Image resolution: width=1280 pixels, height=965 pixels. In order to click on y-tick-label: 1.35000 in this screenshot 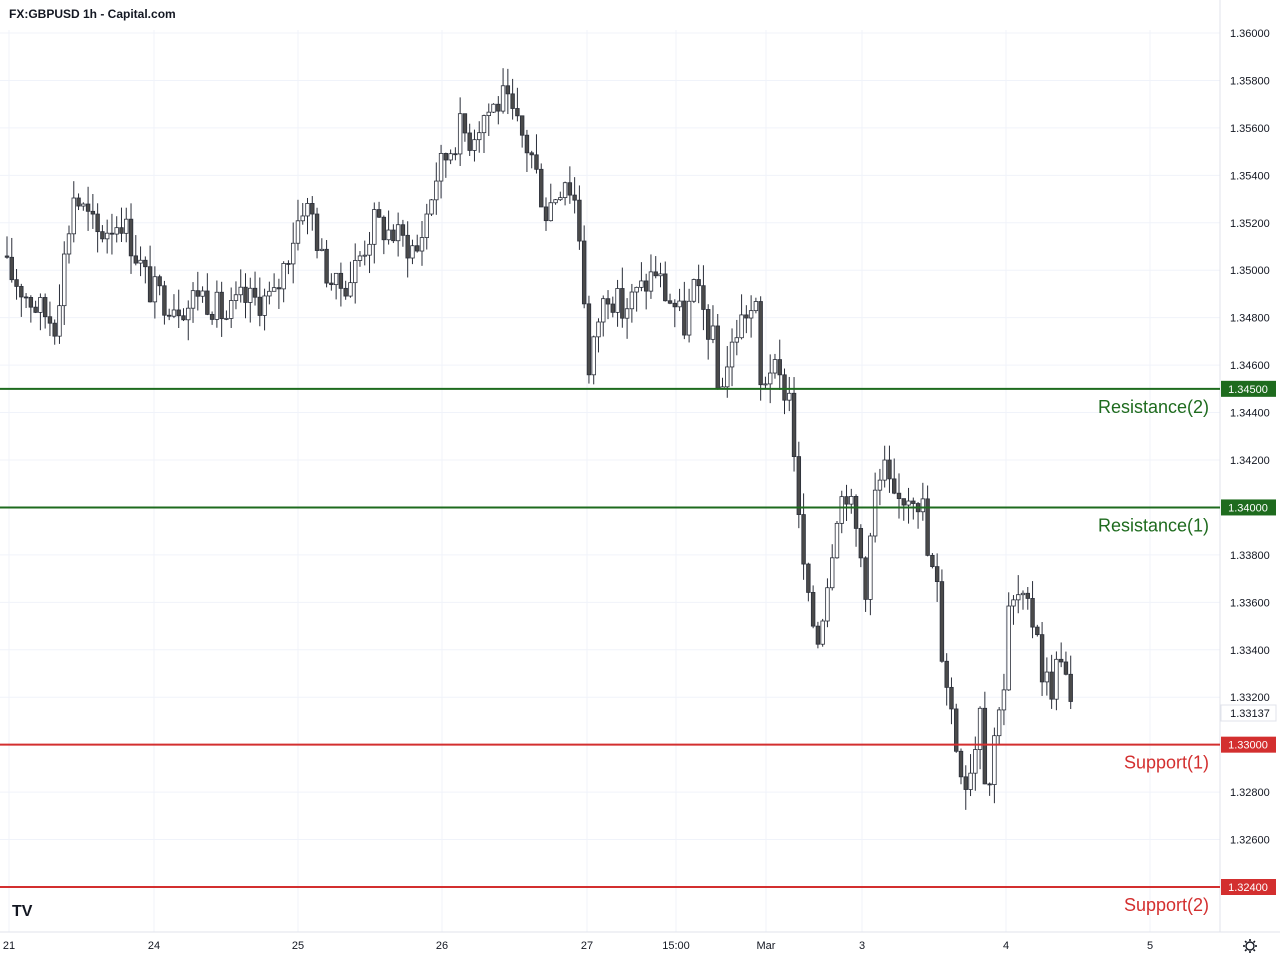, I will do `click(1250, 271)`.